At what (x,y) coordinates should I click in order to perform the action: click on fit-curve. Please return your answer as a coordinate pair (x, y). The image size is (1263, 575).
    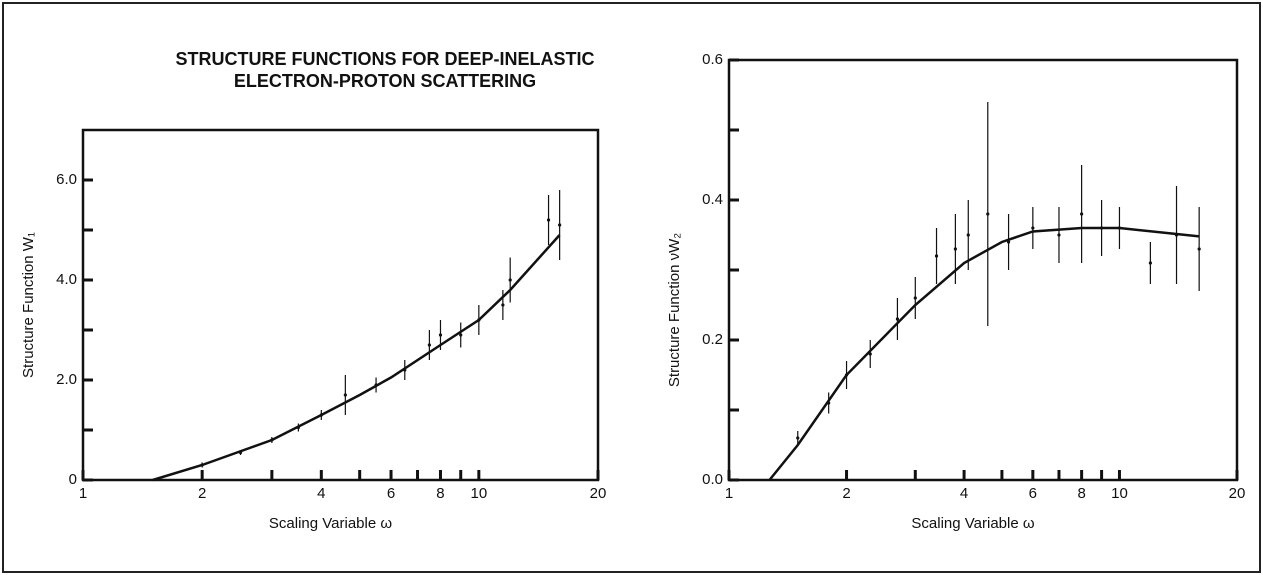
    Looking at the image, I should click on (356, 358).